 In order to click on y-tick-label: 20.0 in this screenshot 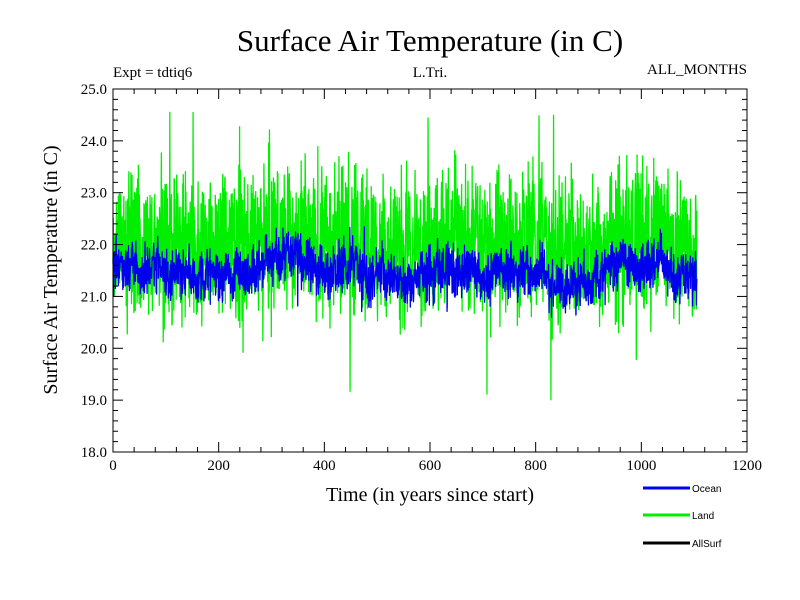, I will do `click(94, 349)`.